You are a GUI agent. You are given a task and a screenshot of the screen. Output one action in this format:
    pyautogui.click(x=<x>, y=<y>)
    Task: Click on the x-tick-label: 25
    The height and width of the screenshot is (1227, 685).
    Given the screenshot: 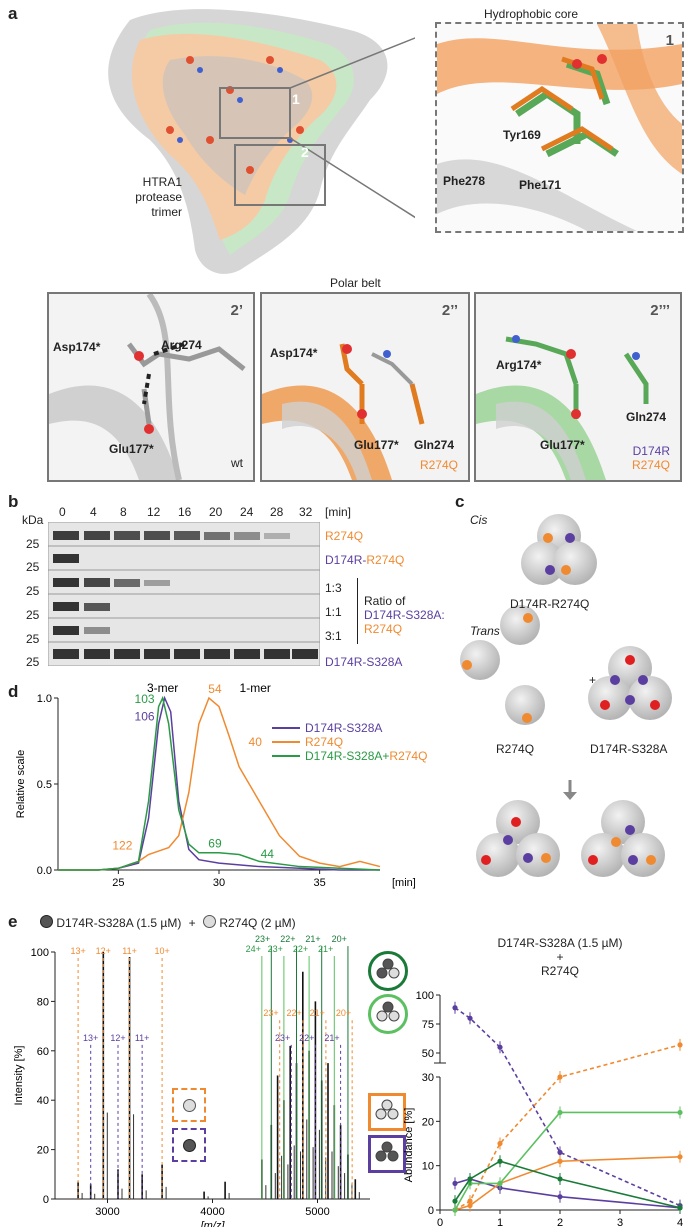 What is the action you would take?
    pyautogui.click(x=118, y=883)
    